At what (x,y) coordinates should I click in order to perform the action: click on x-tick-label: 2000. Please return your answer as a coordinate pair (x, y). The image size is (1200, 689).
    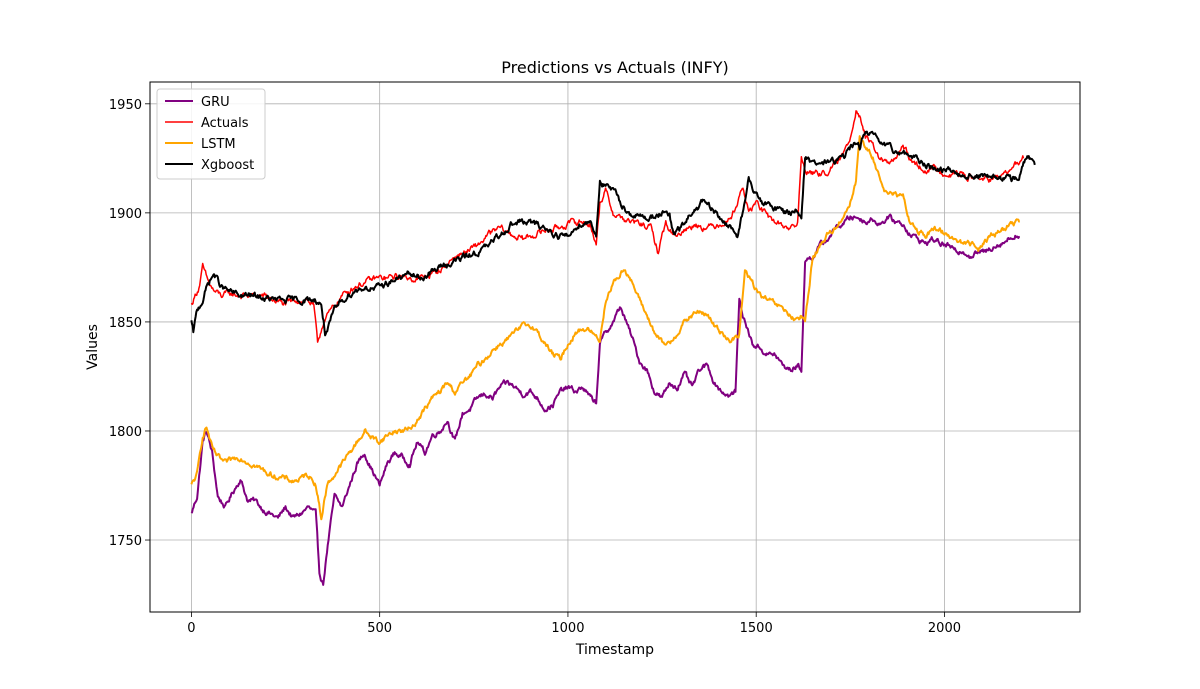
    Looking at the image, I should click on (944, 628).